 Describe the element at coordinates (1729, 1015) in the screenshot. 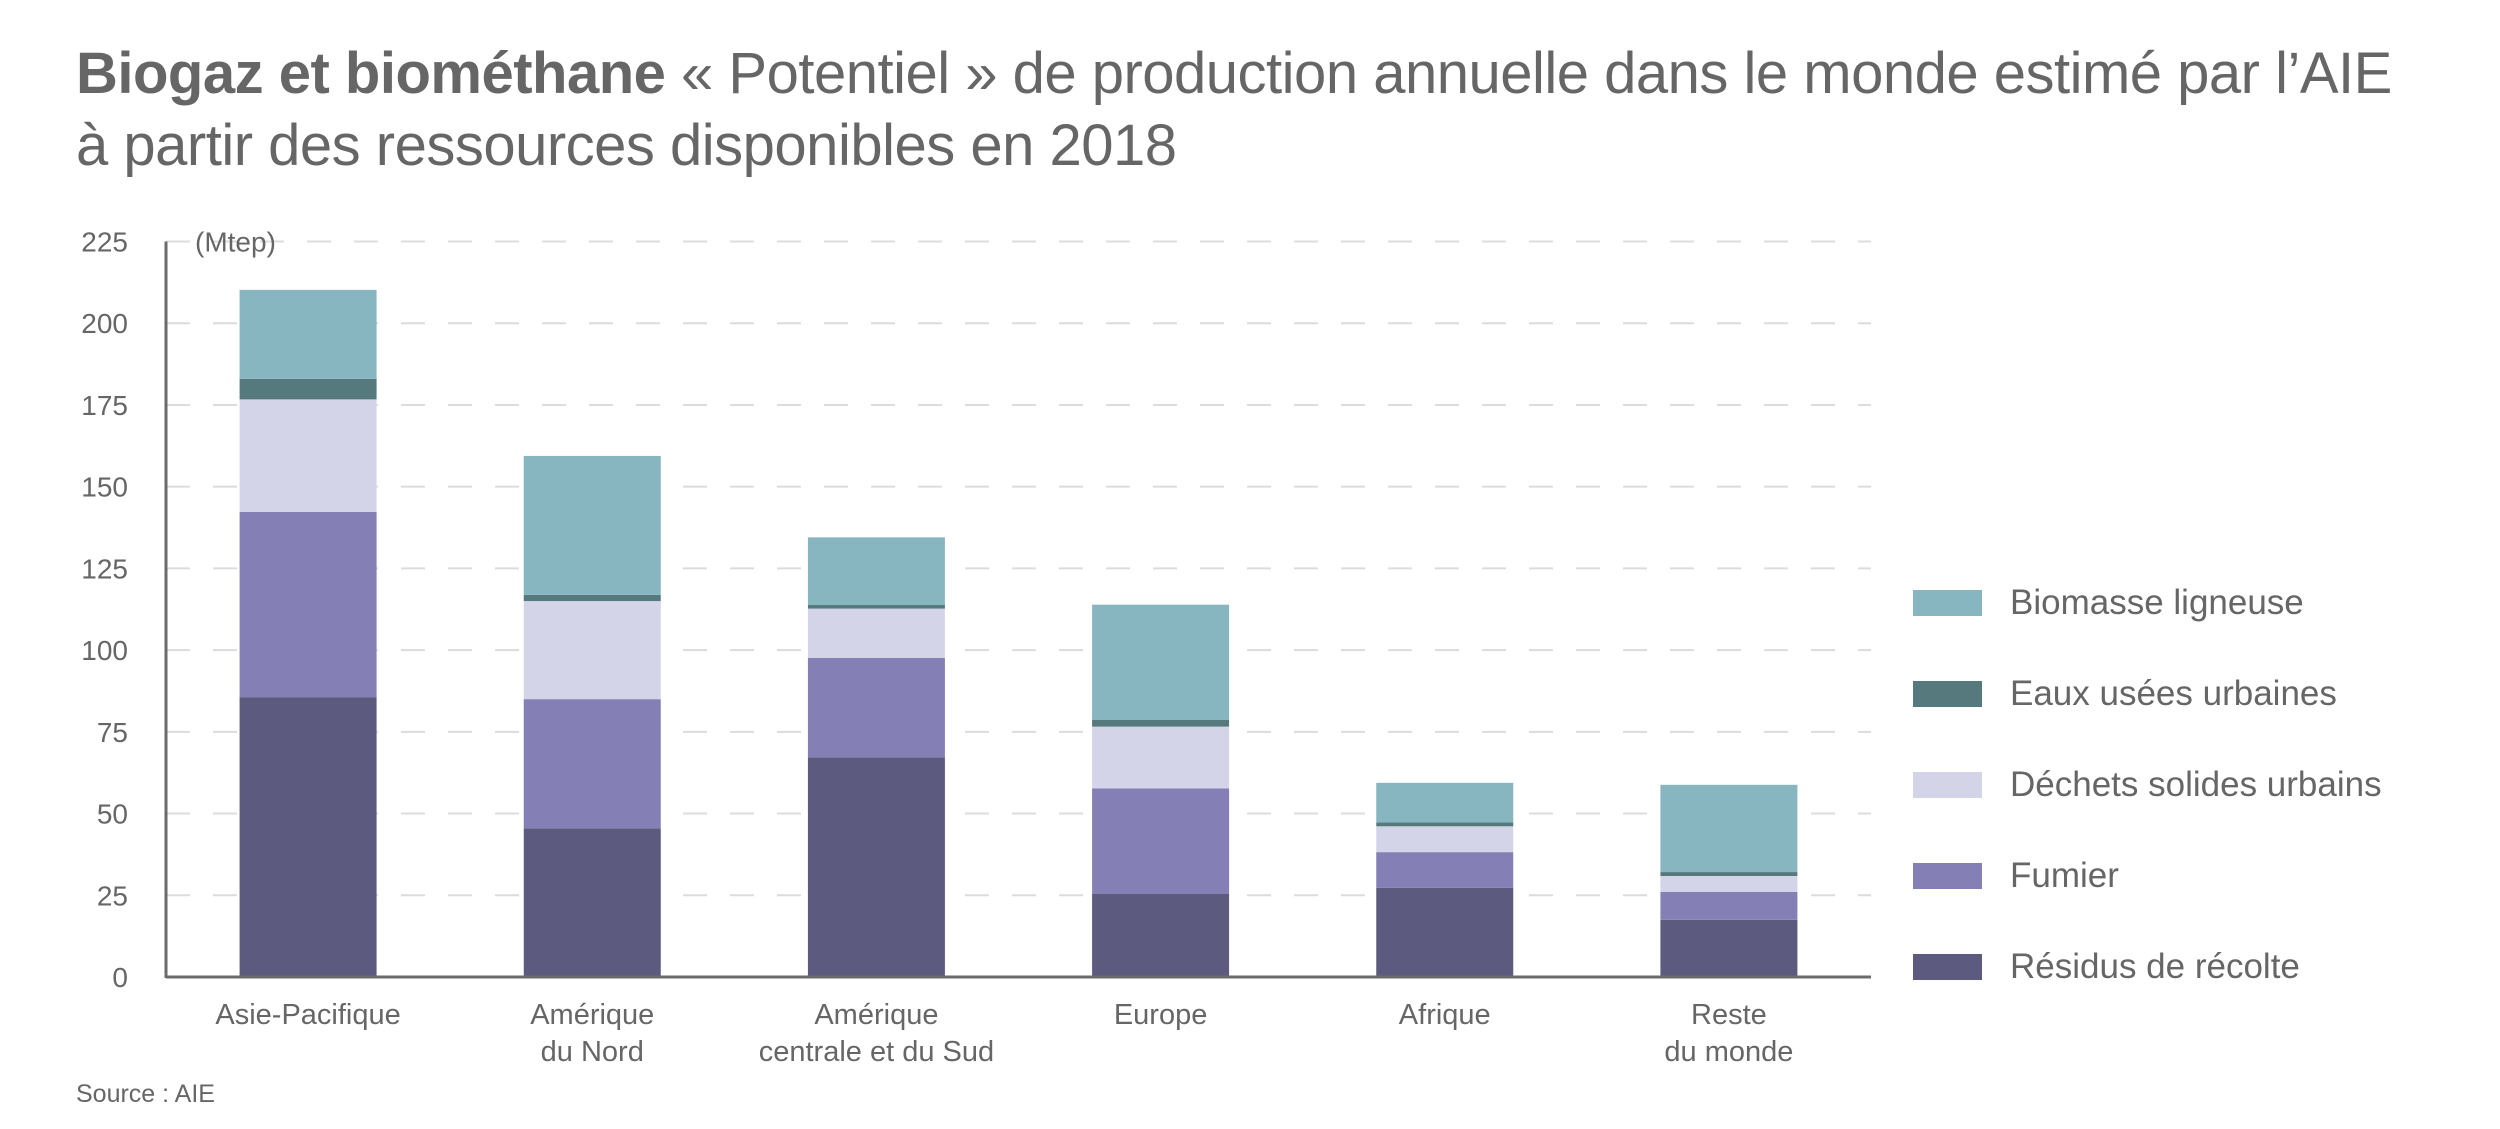

I see `x-tick-label: Reste` at that location.